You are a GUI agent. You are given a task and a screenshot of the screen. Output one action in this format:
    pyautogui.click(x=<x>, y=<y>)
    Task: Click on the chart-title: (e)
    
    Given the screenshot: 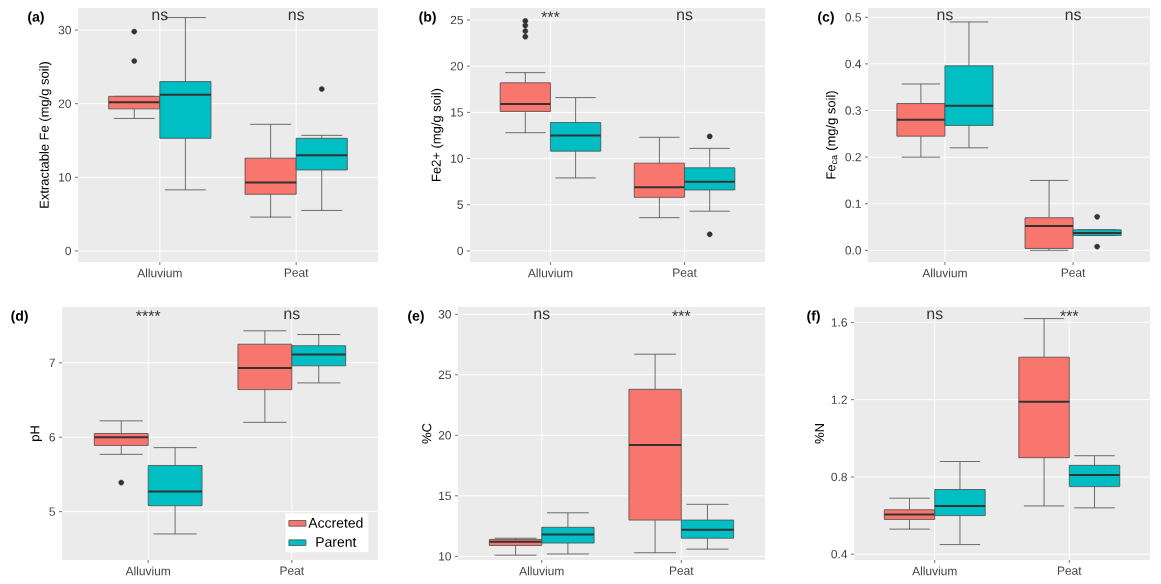 What is the action you would take?
    pyautogui.click(x=416, y=317)
    